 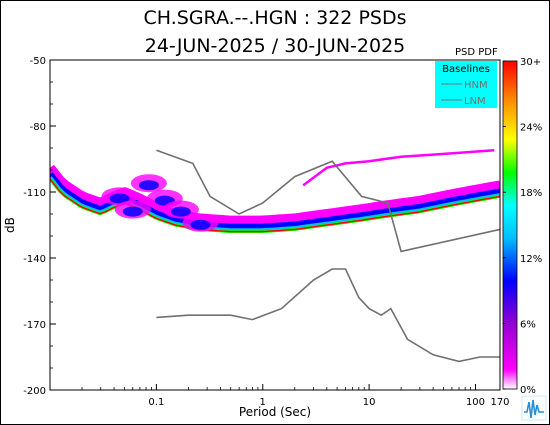 I want to click on y-axis-label: dB, so click(x=10, y=225).